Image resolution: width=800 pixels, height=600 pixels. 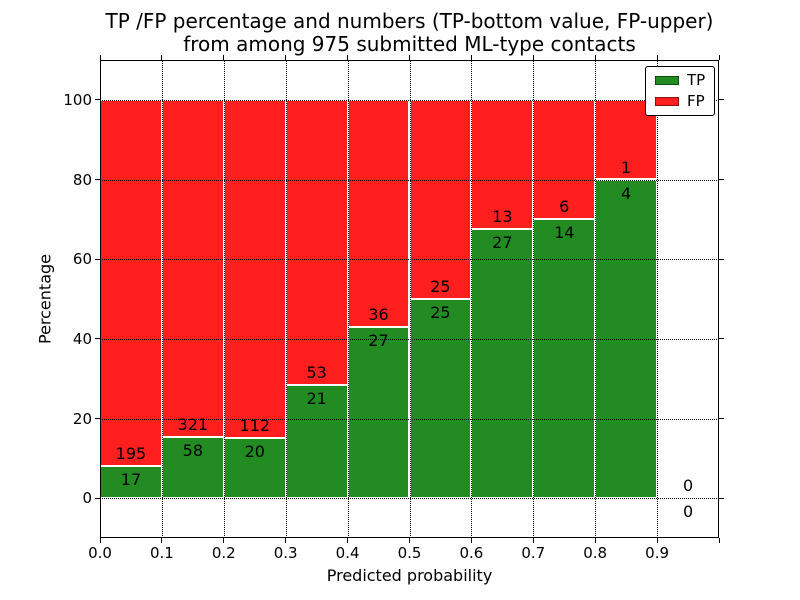 What do you see at coordinates (440, 286) in the screenshot?
I see `fp-count-label: 25` at bounding box center [440, 286].